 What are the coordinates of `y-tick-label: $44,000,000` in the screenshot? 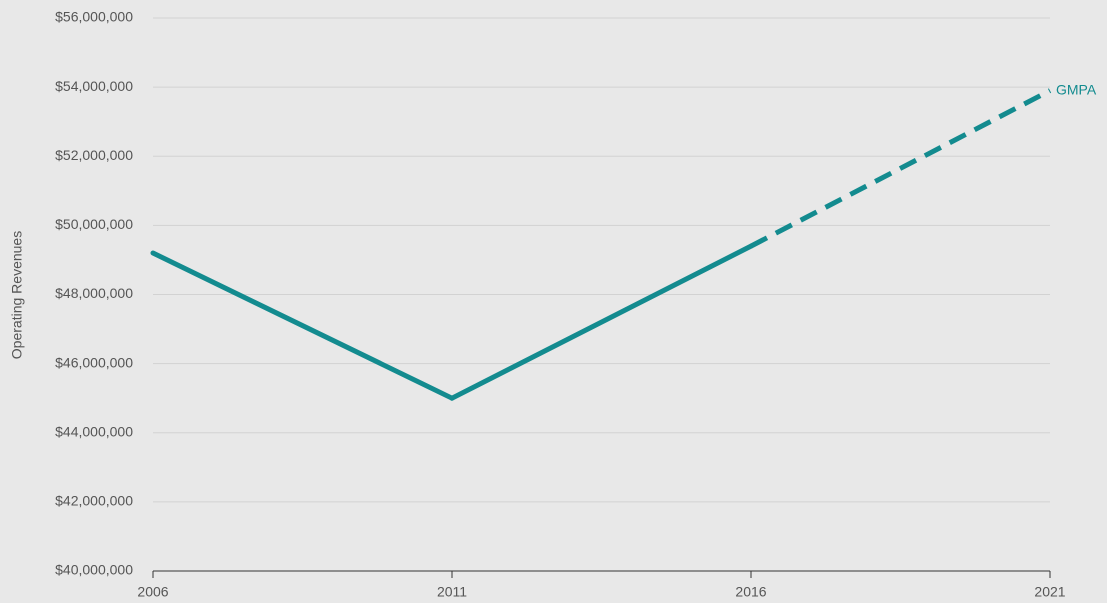 It's located at (94, 431).